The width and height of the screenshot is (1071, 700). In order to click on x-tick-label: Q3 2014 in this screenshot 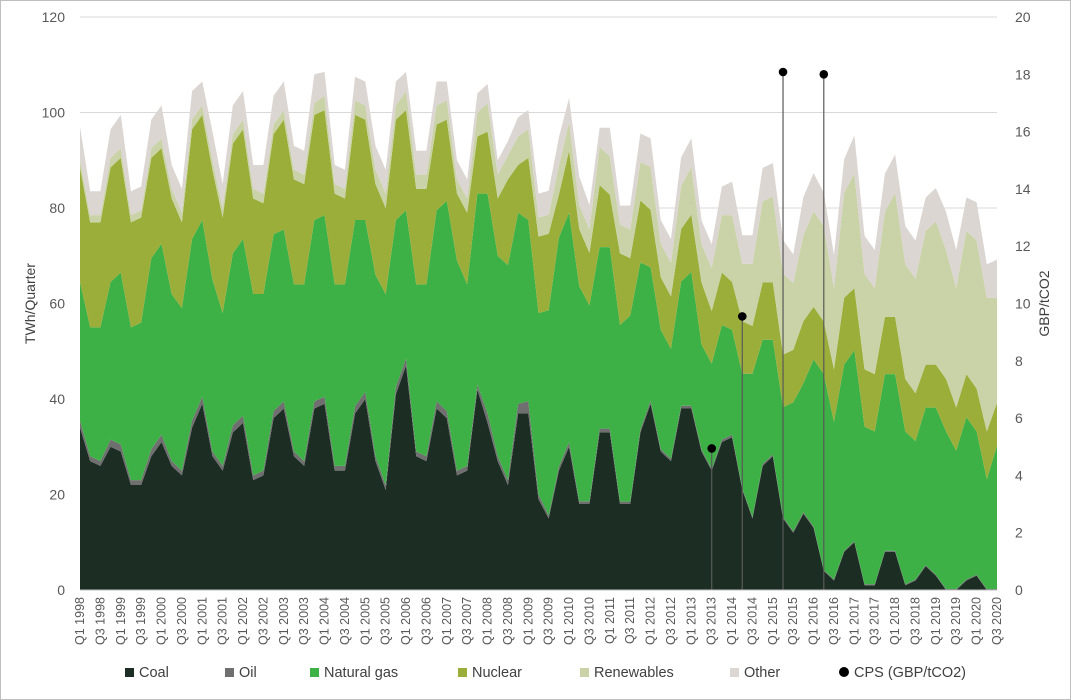, I will do `click(752, 621)`.